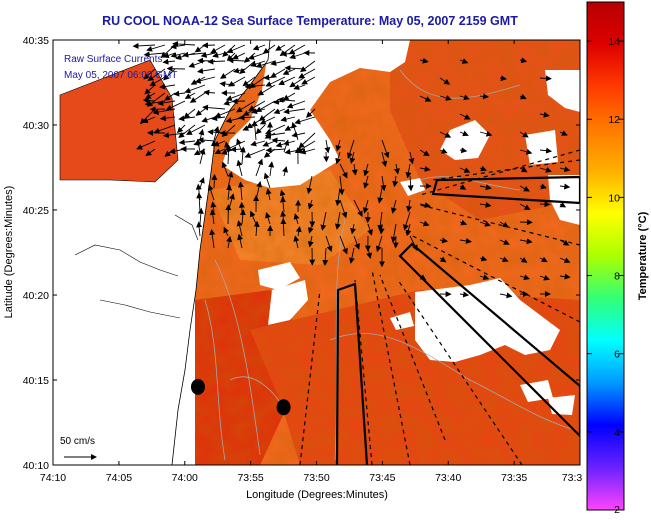 The height and width of the screenshot is (520, 651). I want to click on cb-tick-label-2: 6, so click(617, 355).